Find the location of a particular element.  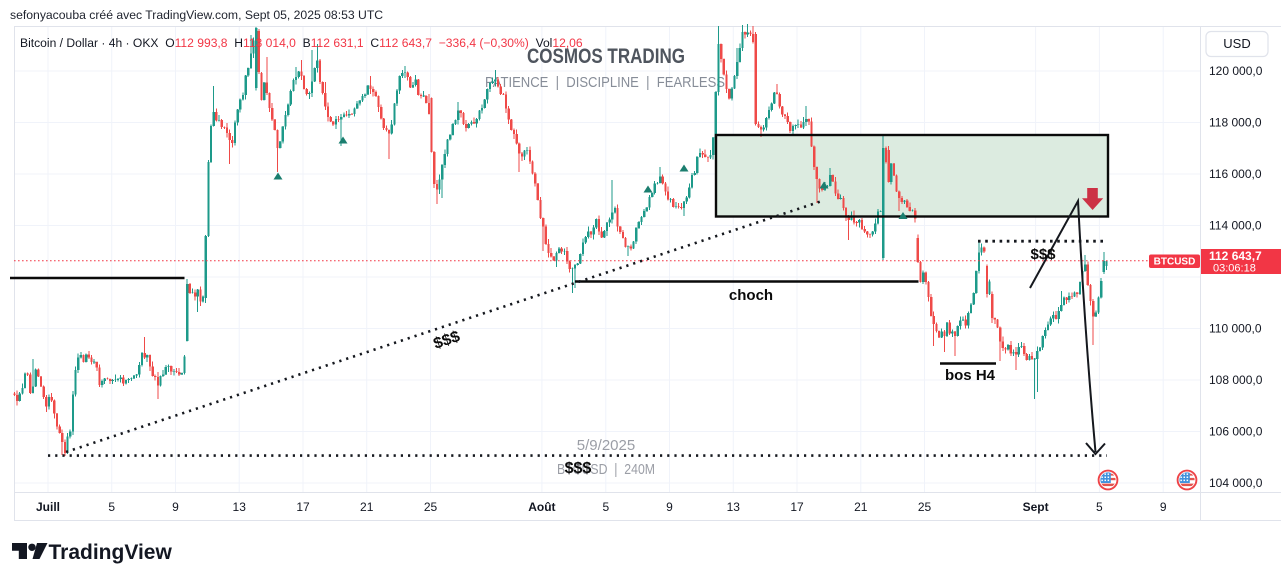

svg-text: 106 000,0 is located at coordinates (1236, 432).